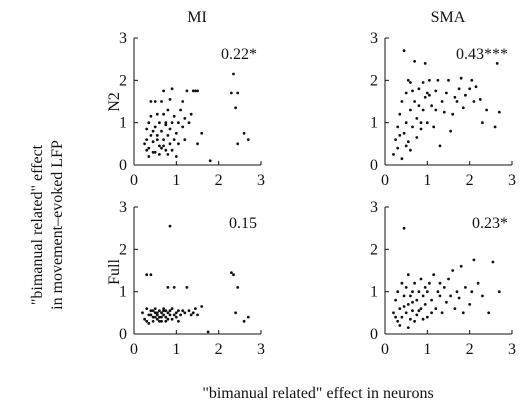 This screenshot has height=409, width=521. Describe the element at coordinates (490, 223) in the screenshot. I see `correlation-annotation-sma-full: 0.23*` at that location.